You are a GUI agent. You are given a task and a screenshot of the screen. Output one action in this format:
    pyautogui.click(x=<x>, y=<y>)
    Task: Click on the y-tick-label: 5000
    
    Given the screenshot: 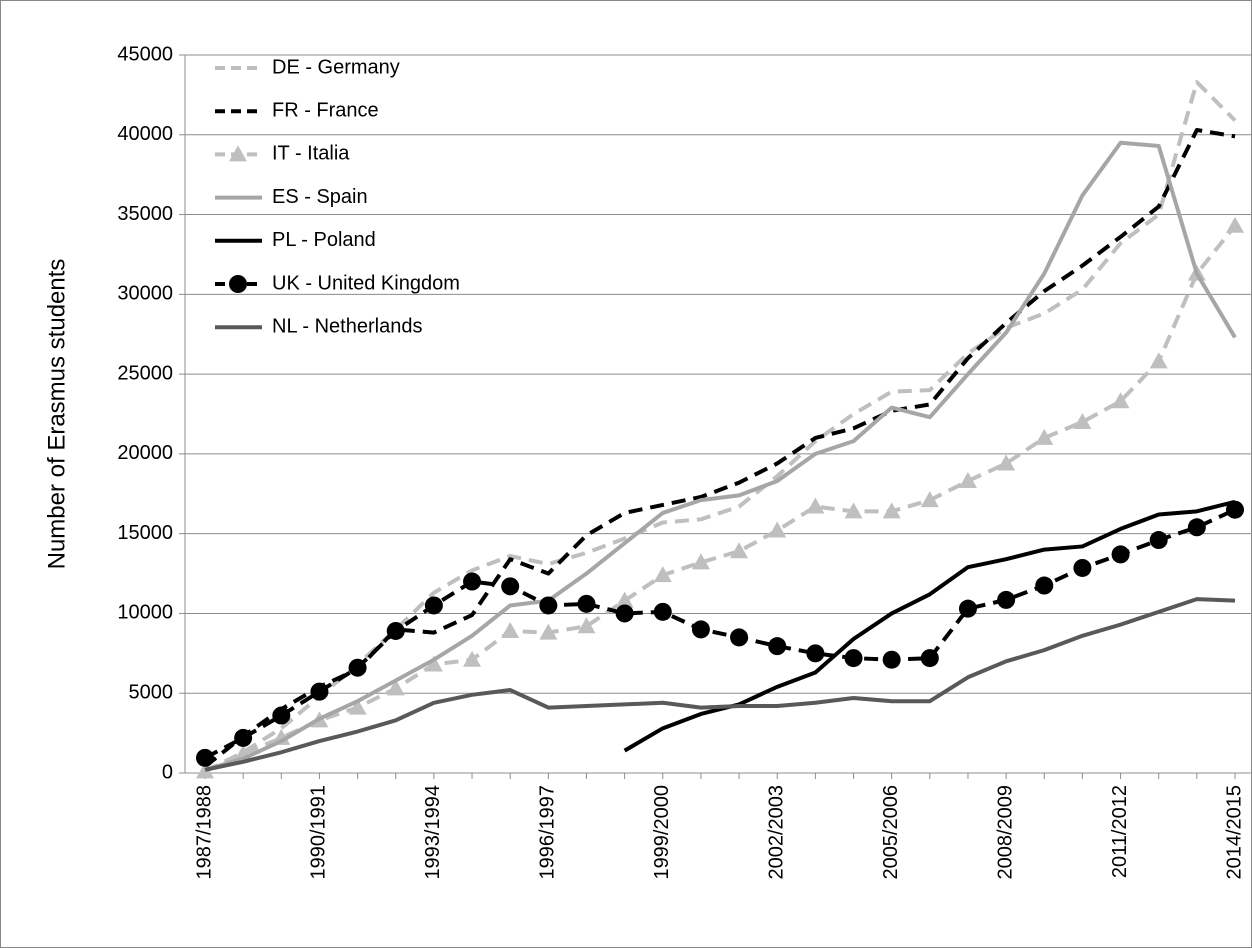 What is the action you would take?
    pyautogui.click(x=151, y=693)
    